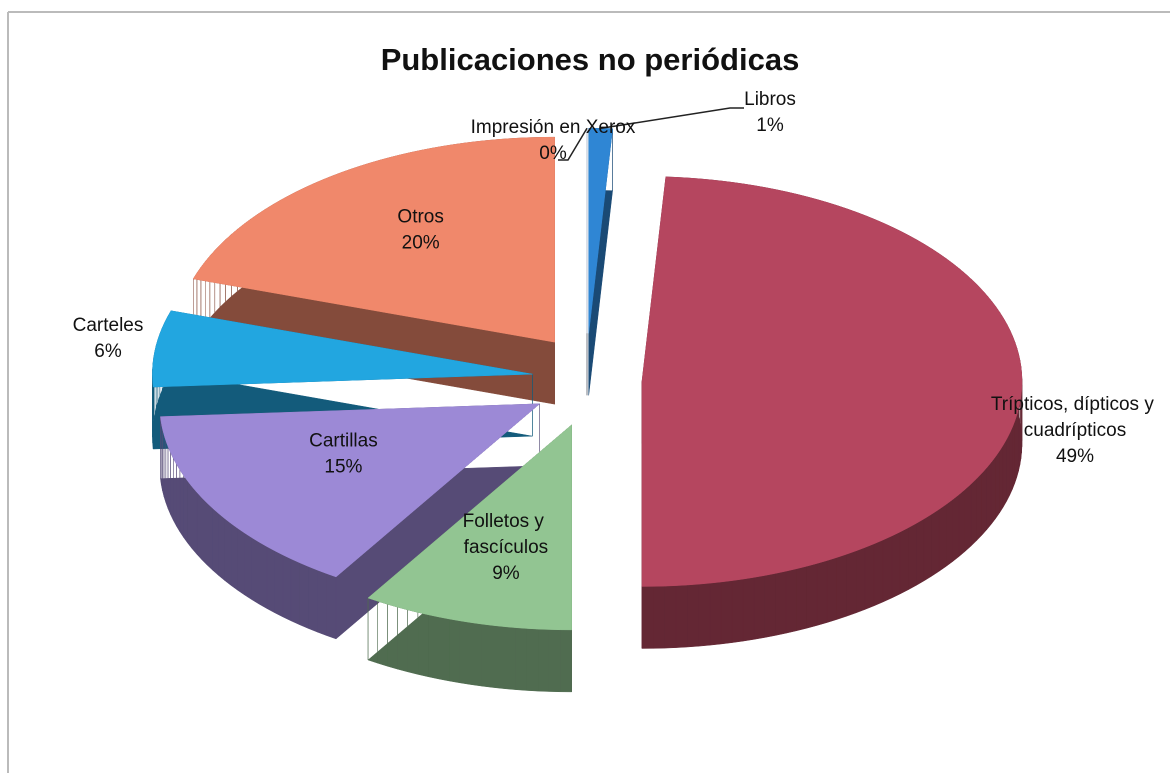 The width and height of the screenshot is (1170, 773). I want to click on slice-label: Carteles, so click(108, 325).